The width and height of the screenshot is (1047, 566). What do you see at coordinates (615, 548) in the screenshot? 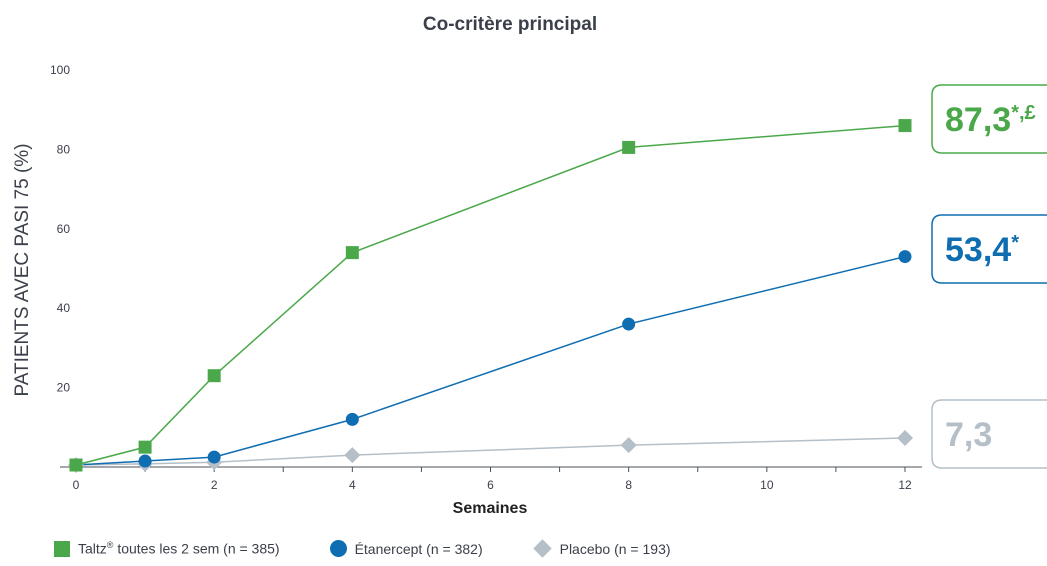
I see `legend-label-placebo: Placebo (n = 193)` at bounding box center [615, 548].